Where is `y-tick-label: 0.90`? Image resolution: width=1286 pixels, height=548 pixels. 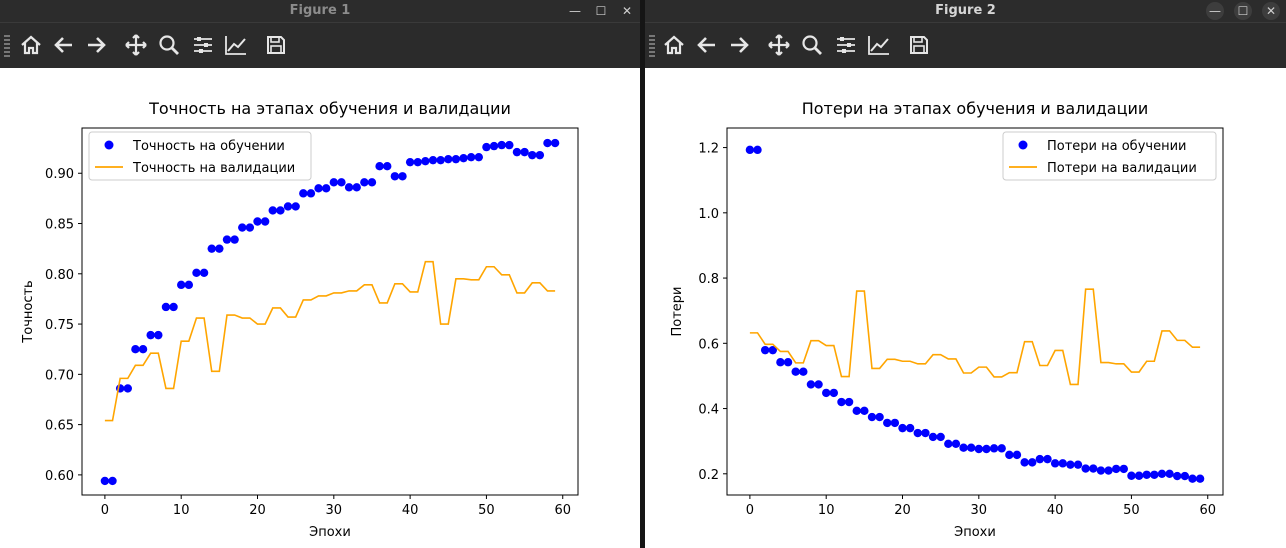
y-tick-label: 0.90 is located at coordinates (59, 174).